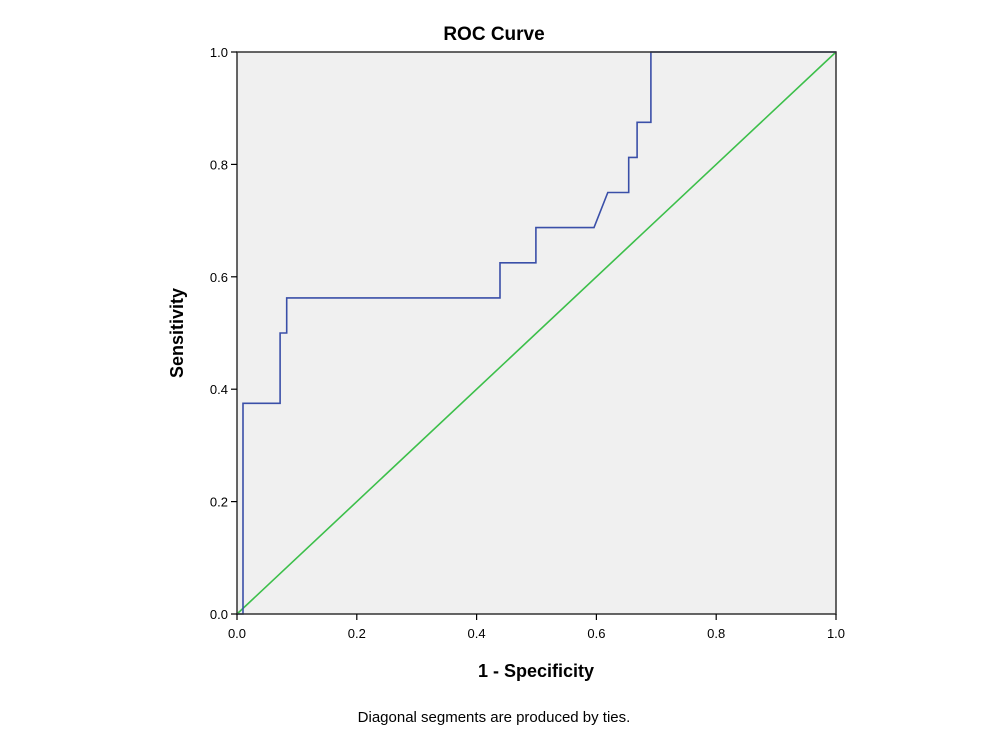 This screenshot has width=986, height=740. I want to click on x-tick-label: 0.2, so click(357, 633).